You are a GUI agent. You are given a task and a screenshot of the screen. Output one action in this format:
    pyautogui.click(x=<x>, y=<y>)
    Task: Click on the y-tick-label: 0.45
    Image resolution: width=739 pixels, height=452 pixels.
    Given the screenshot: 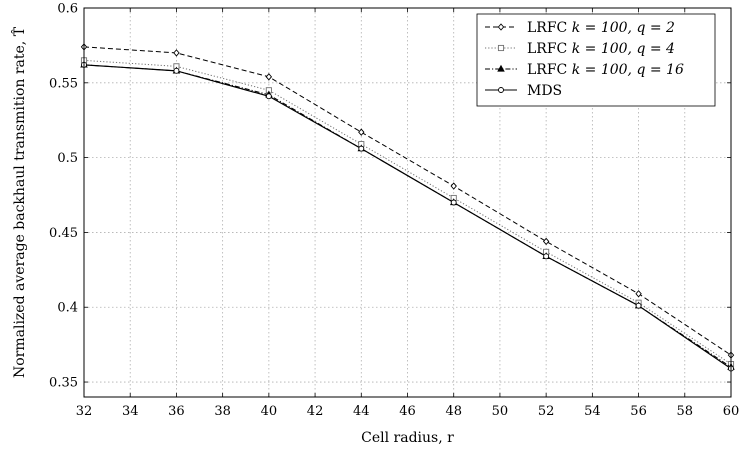 What is the action you would take?
    pyautogui.click(x=63, y=233)
    